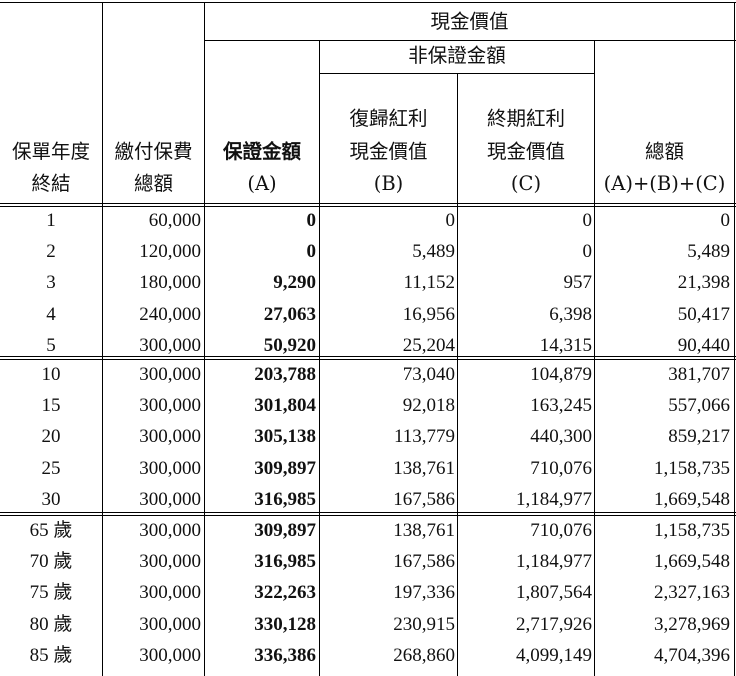 The height and width of the screenshot is (676, 736). Describe the element at coordinates (561, 437) in the screenshot. I see `cell-terminal: 440,300` at that location.